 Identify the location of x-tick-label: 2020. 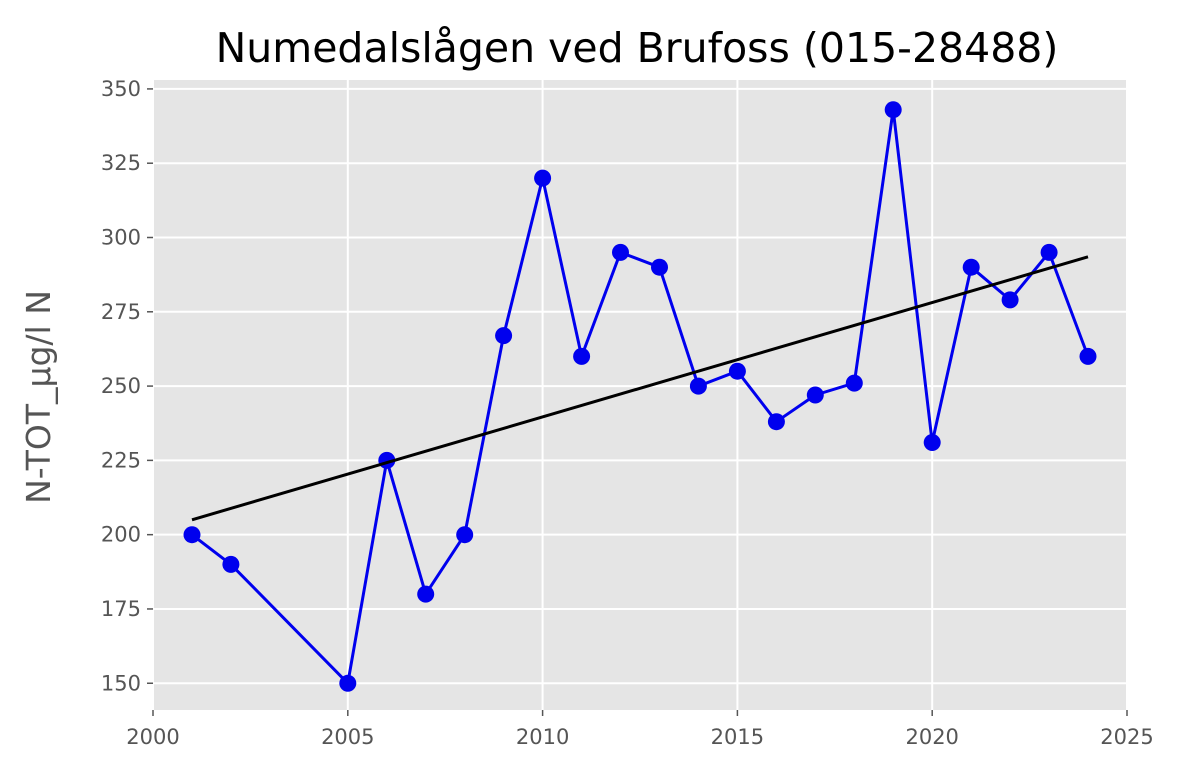
(931, 737).